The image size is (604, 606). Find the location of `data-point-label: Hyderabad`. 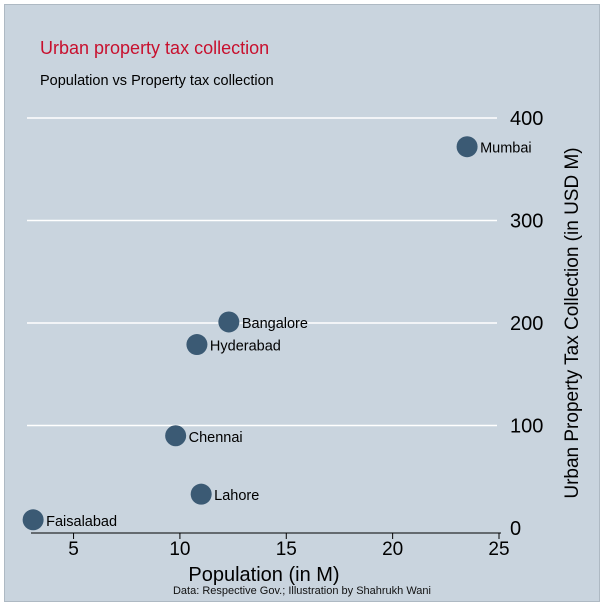

data-point-label: Hyderabad is located at coordinates (245, 347).